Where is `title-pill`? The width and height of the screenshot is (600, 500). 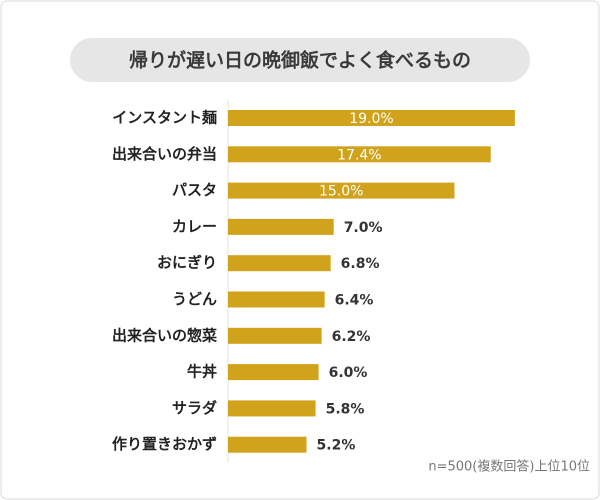 title-pill is located at coordinates (300, 60).